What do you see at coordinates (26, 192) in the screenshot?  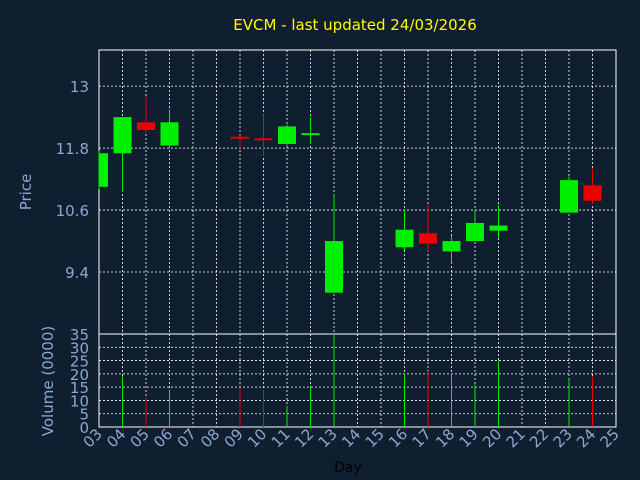 I see `price-axis-label: Price` at bounding box center [26, 192].